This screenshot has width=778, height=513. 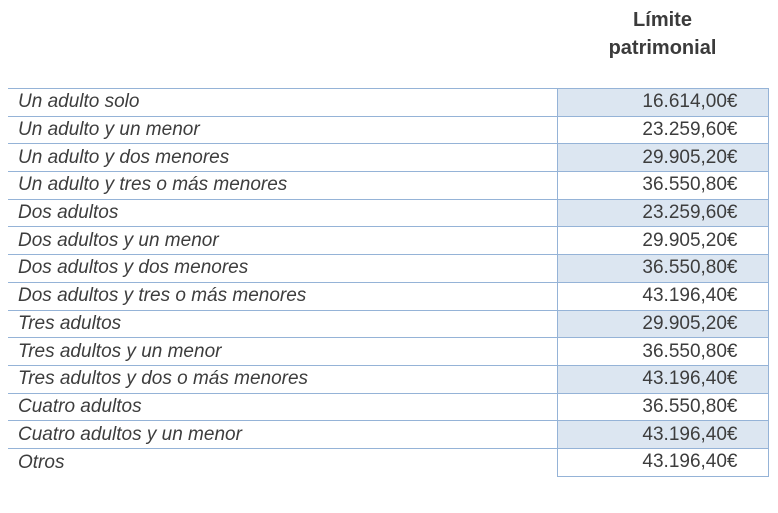 I want to click on table-row: Cuatro adultos y un menor 43.196,40€, so click(x=388, y=434).